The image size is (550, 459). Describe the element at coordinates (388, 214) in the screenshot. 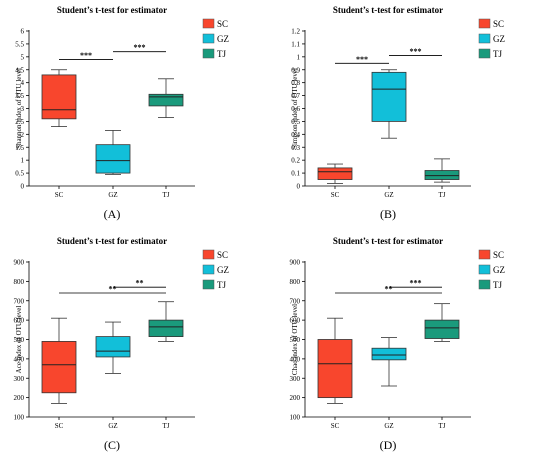

I see `panel-caption: (B)` at that location.